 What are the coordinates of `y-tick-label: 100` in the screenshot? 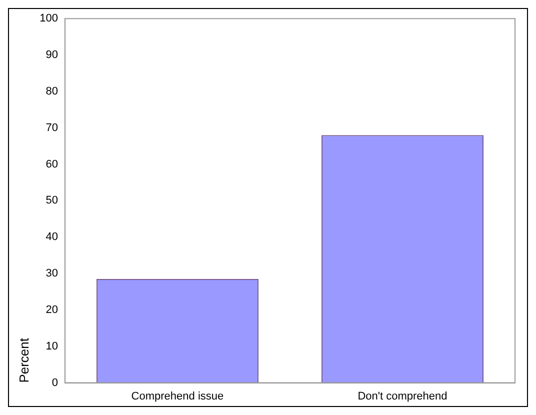 It's located at (49, 18).